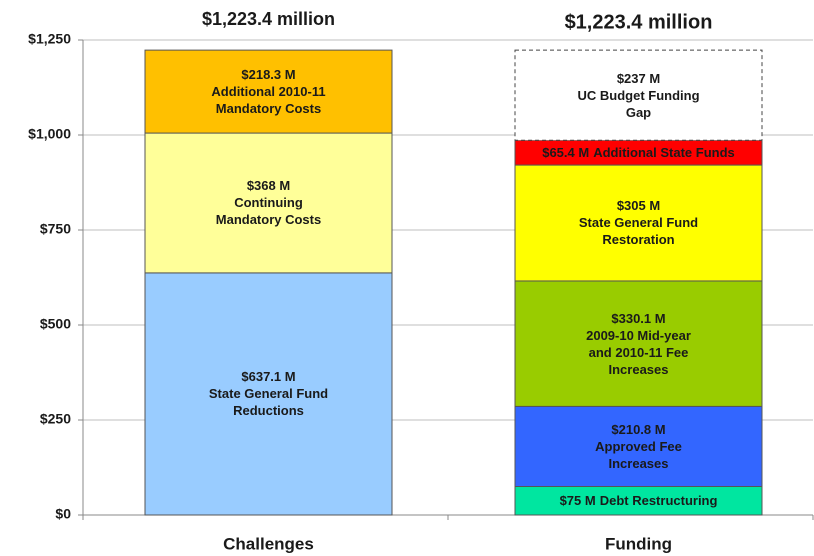 This screenshot has width=814, height=556. Describe the element at coordinates (638, 454) in the screenshot. I see `segment-name: Approved Fee Increases` at that location.